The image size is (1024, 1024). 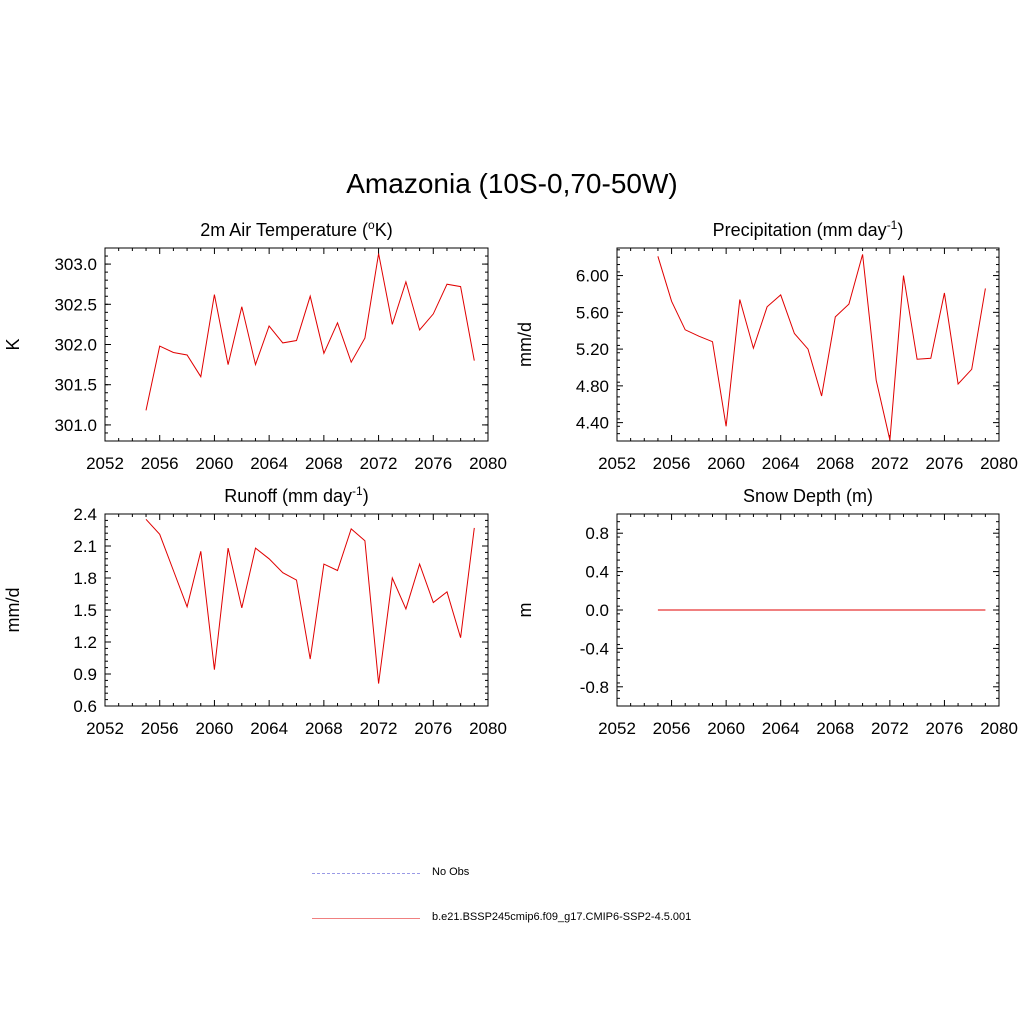 What do you see at coordinates (296, 495) in the screenshot?
I see `panel-title: Runoff (mm day-1)` at bounding box center [296, 495].